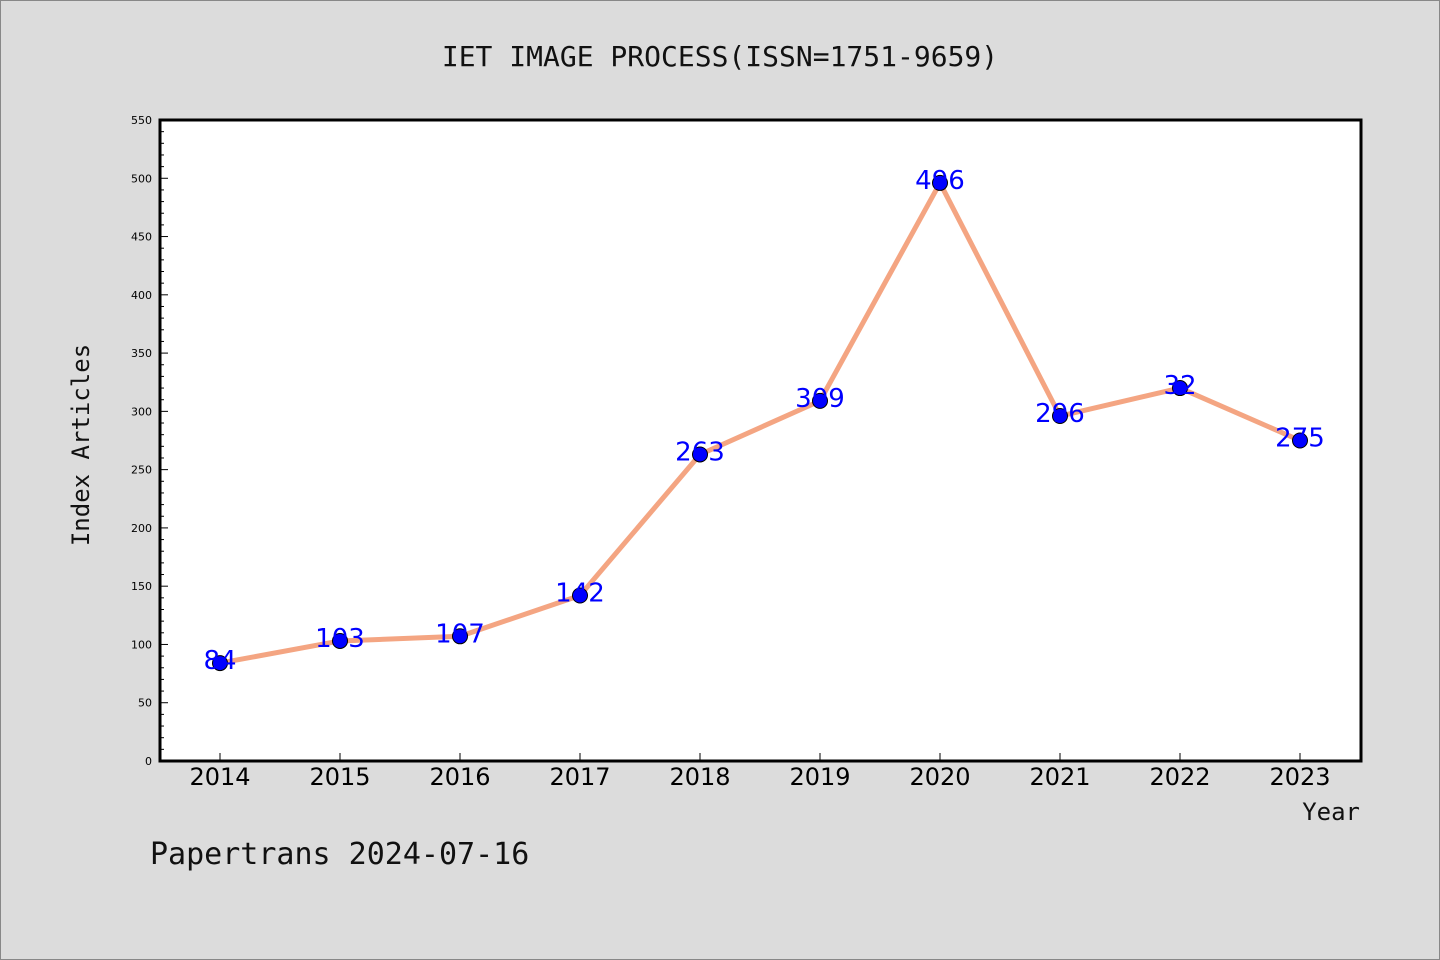 This screenshot has width=1440, height=960. Describe the element at coordinates (219, 777) in the screenshot. I see `x-tick-label: 2014` at that location.